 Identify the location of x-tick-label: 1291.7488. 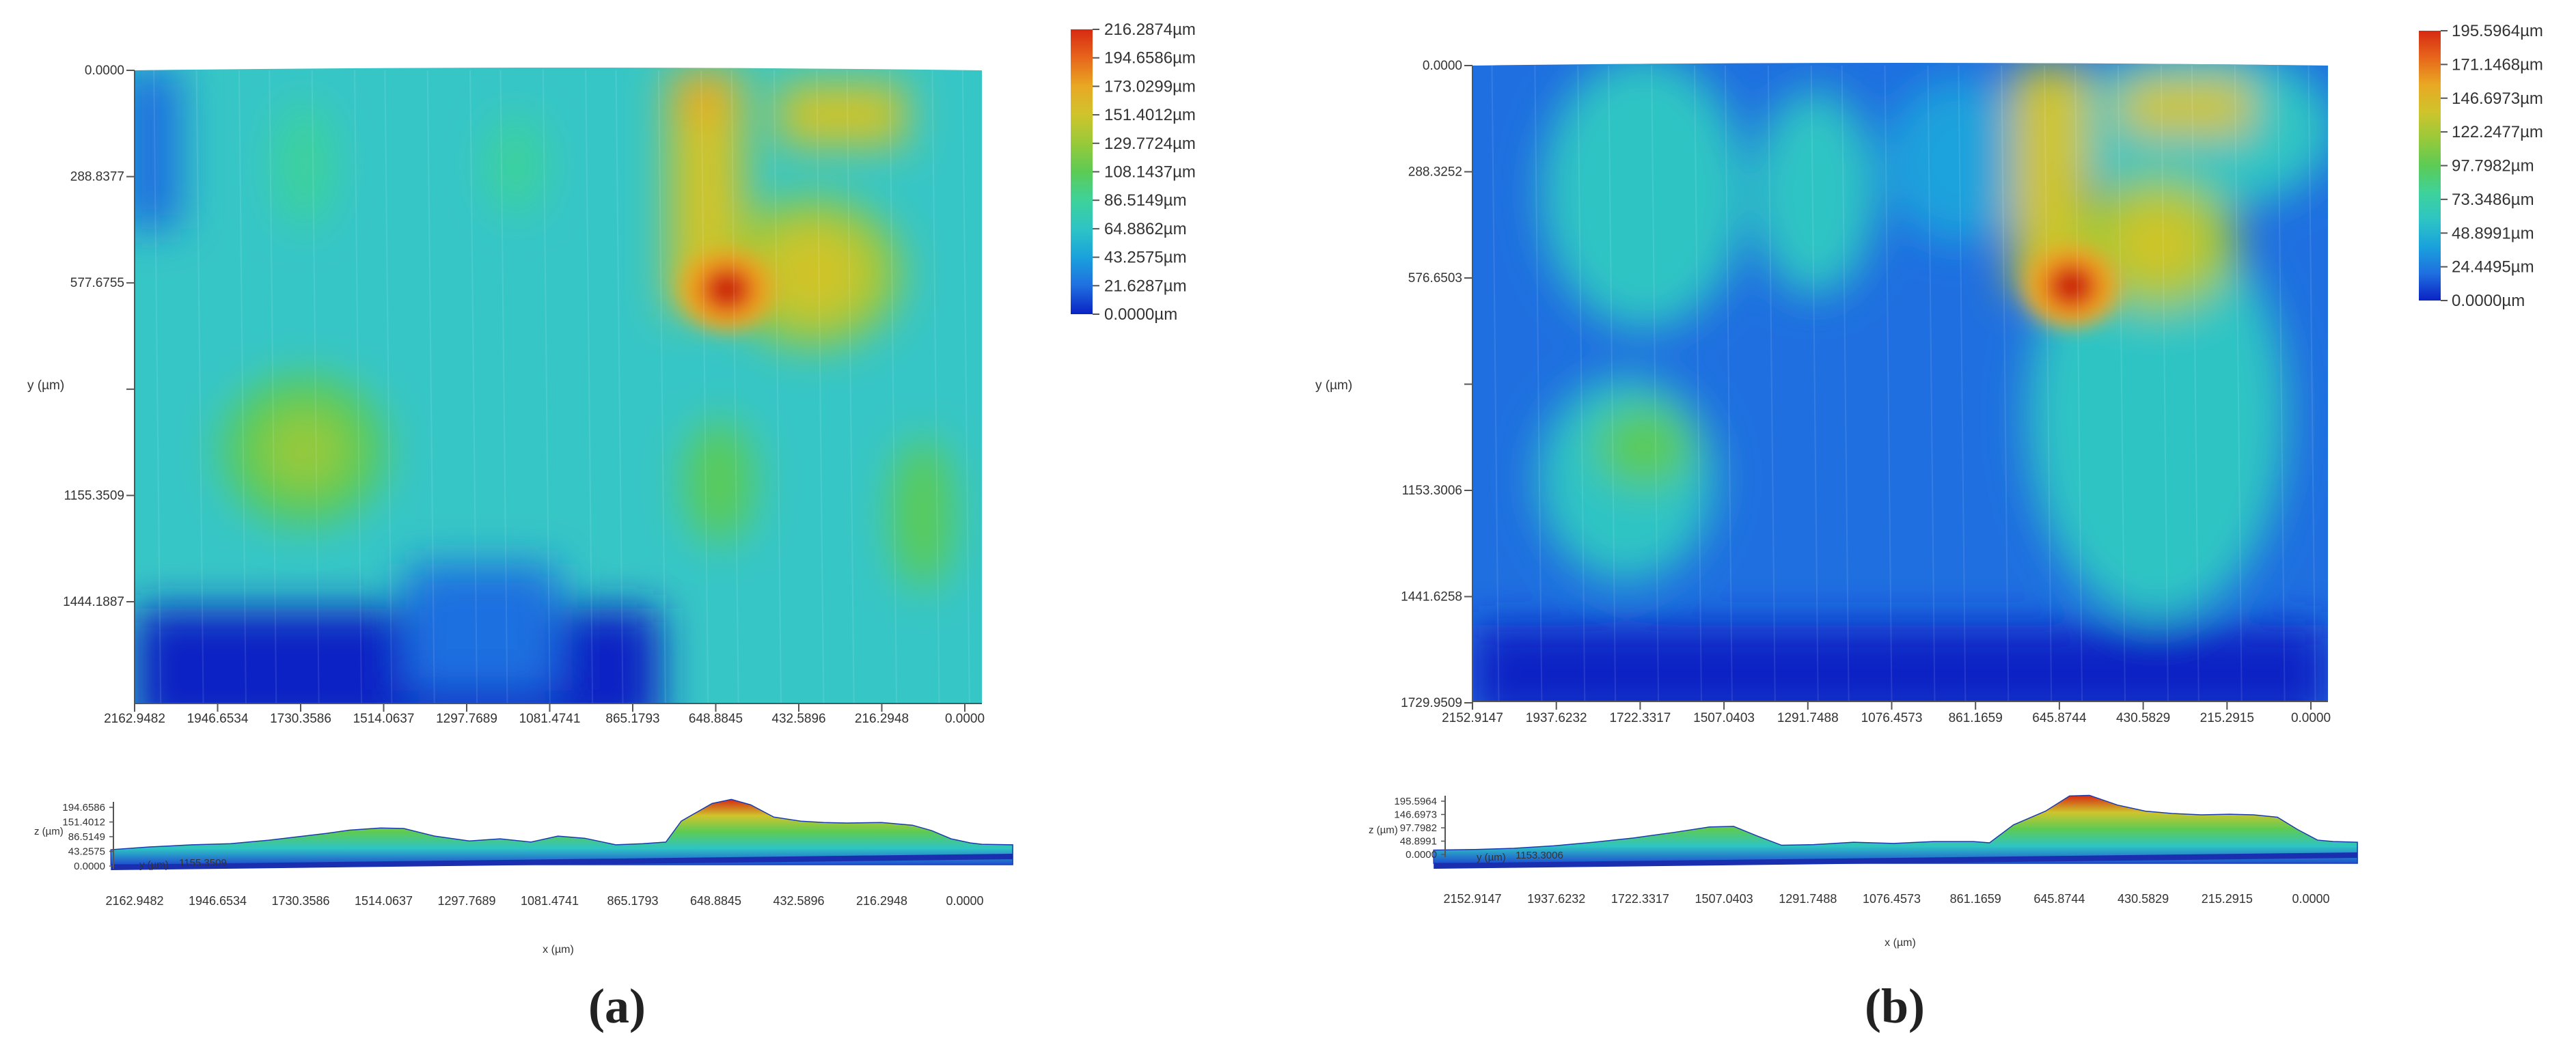
(1808, 718).